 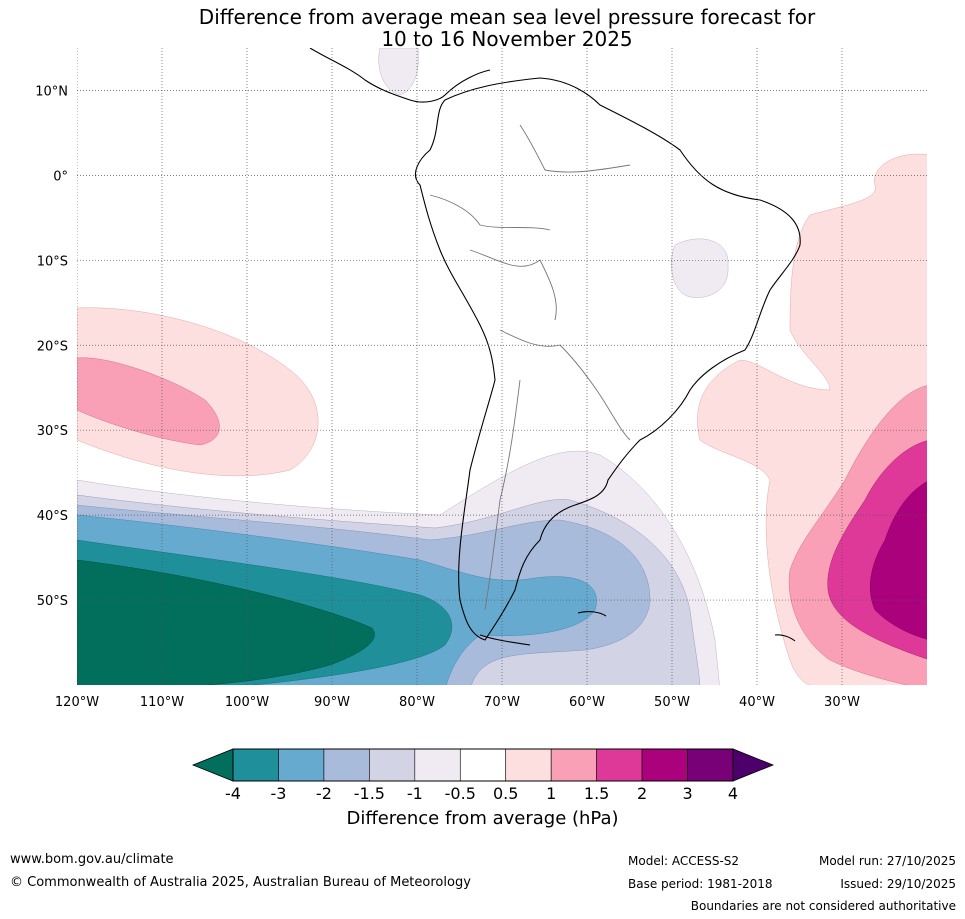 What do you see at coordinates (92, 859) in the screenshot?
I see `website-text: www.bom.gov.au/climate` at bounding box center [92, 859].